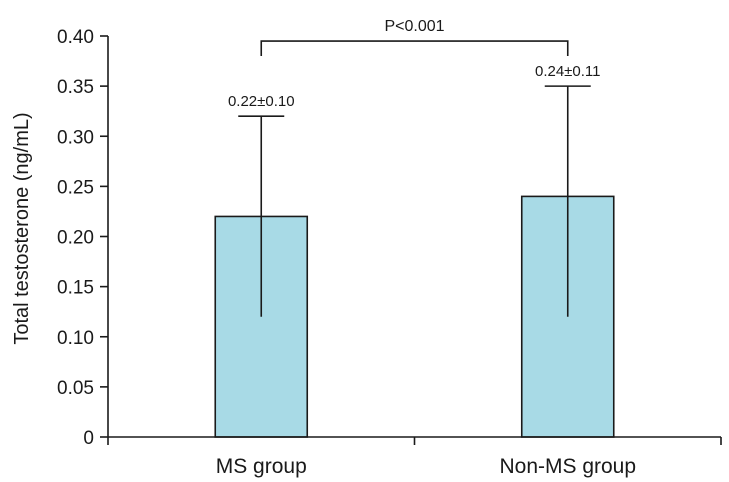 This screenshot has width=729, height=482. What do you see at coordinates (75, 137) in the screenshot?
I see `y-tick-label: 0.30` at bounding box center [75, 137].